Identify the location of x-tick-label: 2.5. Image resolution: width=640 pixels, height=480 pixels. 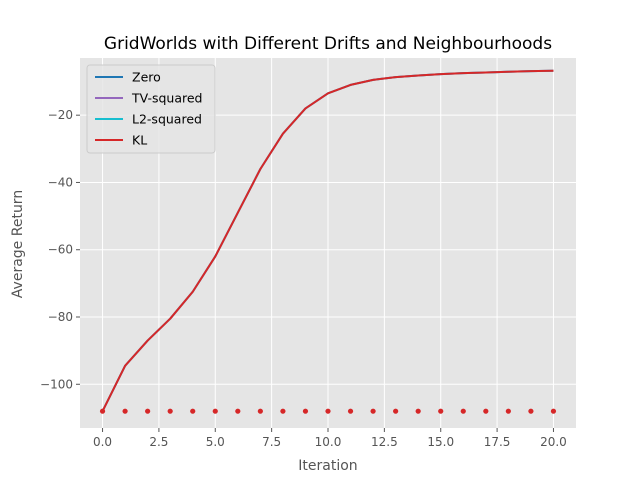
(158, 442).